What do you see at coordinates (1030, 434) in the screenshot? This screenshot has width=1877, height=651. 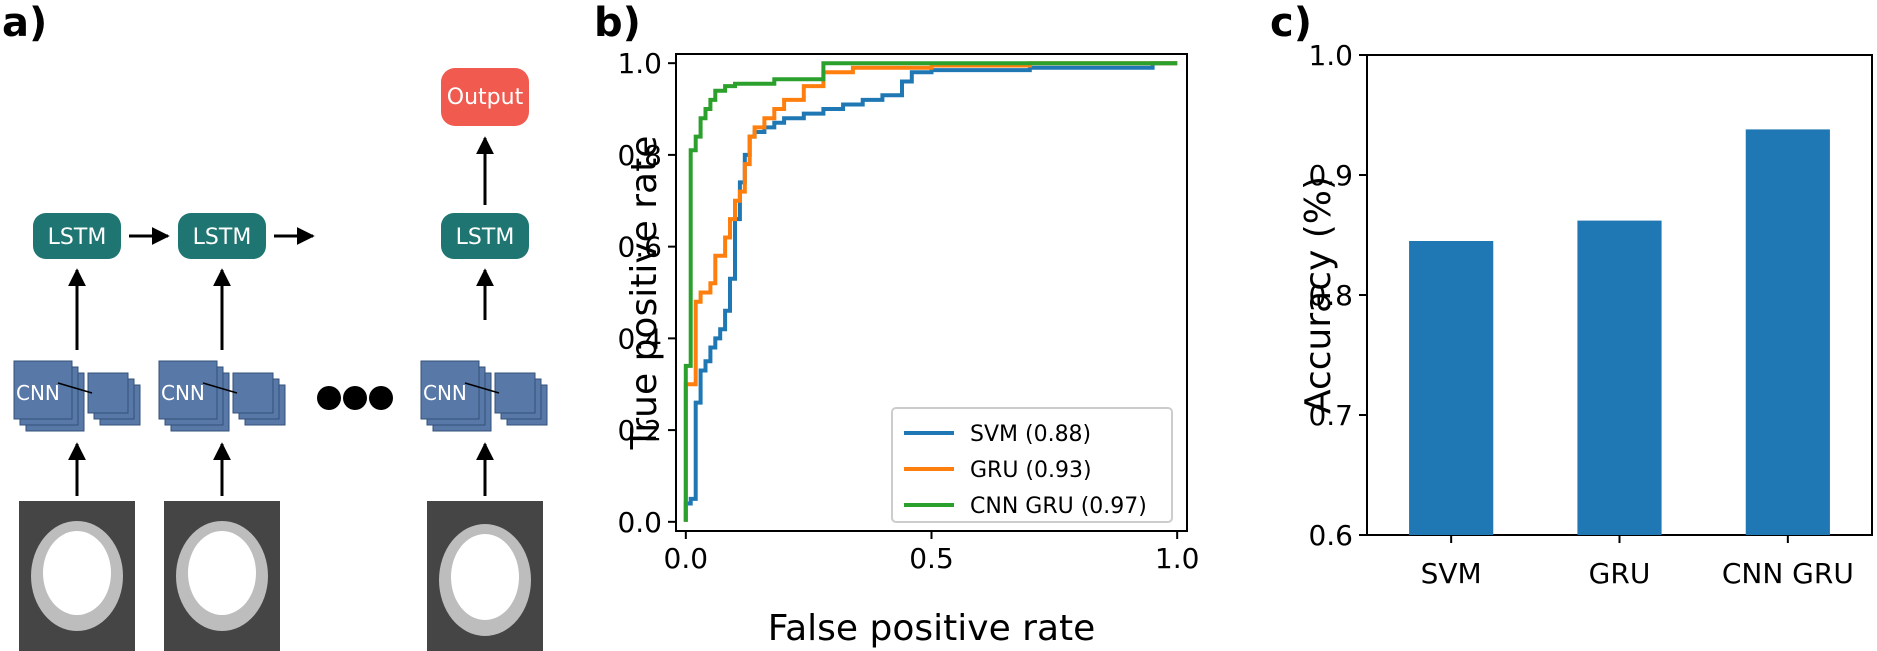 I see `roc-legend-label: SVM (0.88)` at bounding box center [1030, 434].